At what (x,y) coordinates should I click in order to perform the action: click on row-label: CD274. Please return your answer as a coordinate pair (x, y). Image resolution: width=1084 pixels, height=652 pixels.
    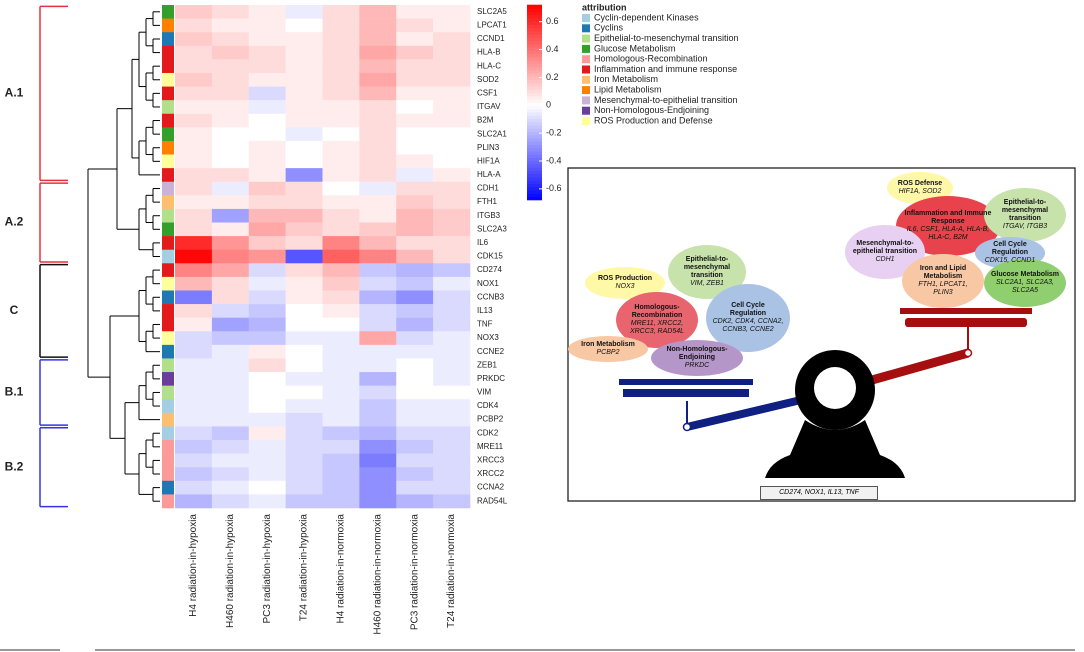
    Looking at the image, I should click on (489, 269).